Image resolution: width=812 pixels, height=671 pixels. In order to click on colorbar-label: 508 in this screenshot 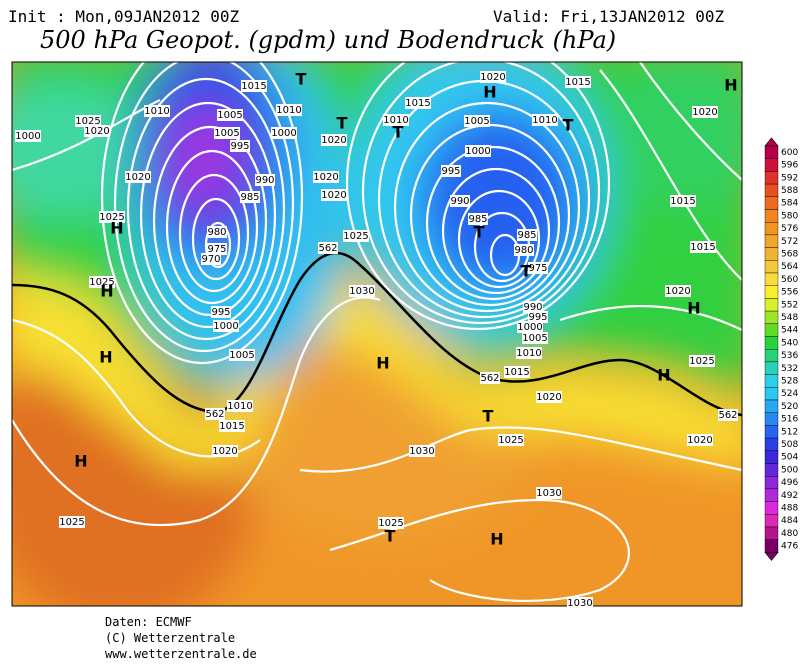, I will do `click(789, 445)`.